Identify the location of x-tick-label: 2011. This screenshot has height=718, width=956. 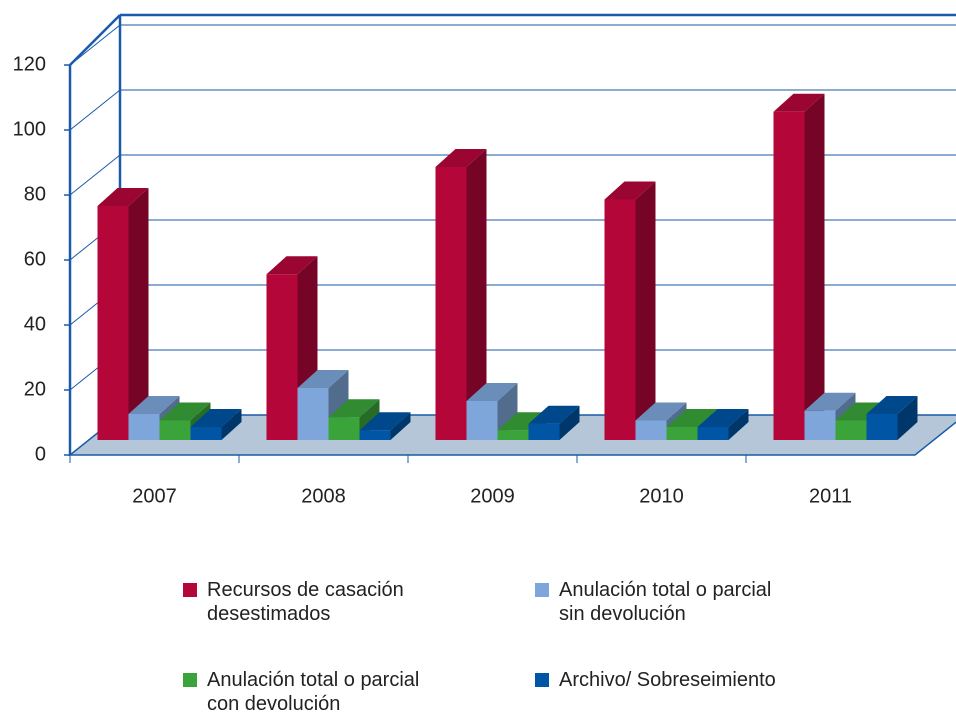
(830, 496).